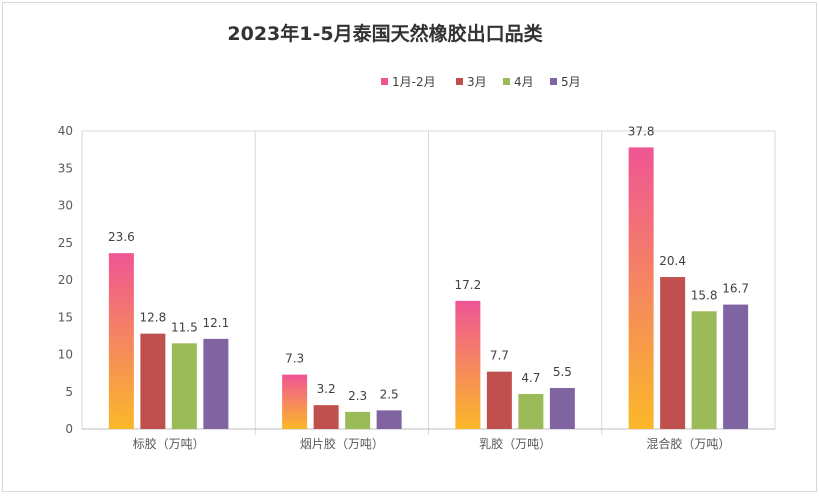 This screenshot has height=498, width=819. What do you see at coordinates (735, 289) in the screenshot?
I see `data-label: 16.7` at bounding box center [735, 289].